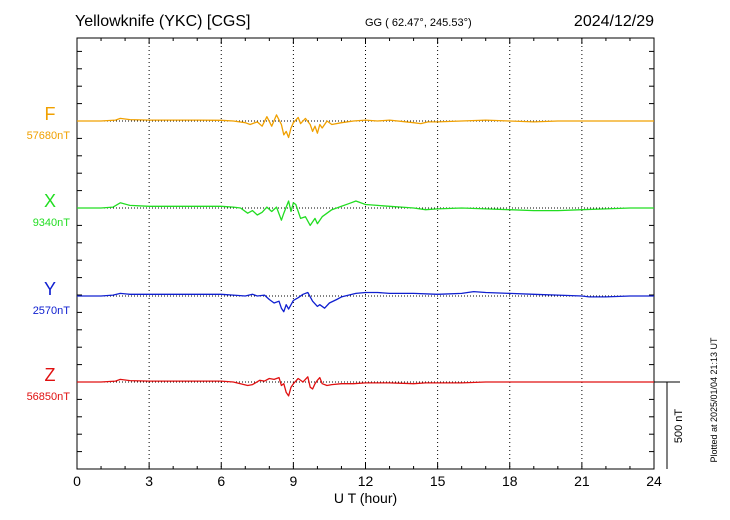 This screenshot has width=730, height=520. Describe the element at coordinates (614, 21) in the screenshot. I see `chart-date: 2024/12/29` at that location.